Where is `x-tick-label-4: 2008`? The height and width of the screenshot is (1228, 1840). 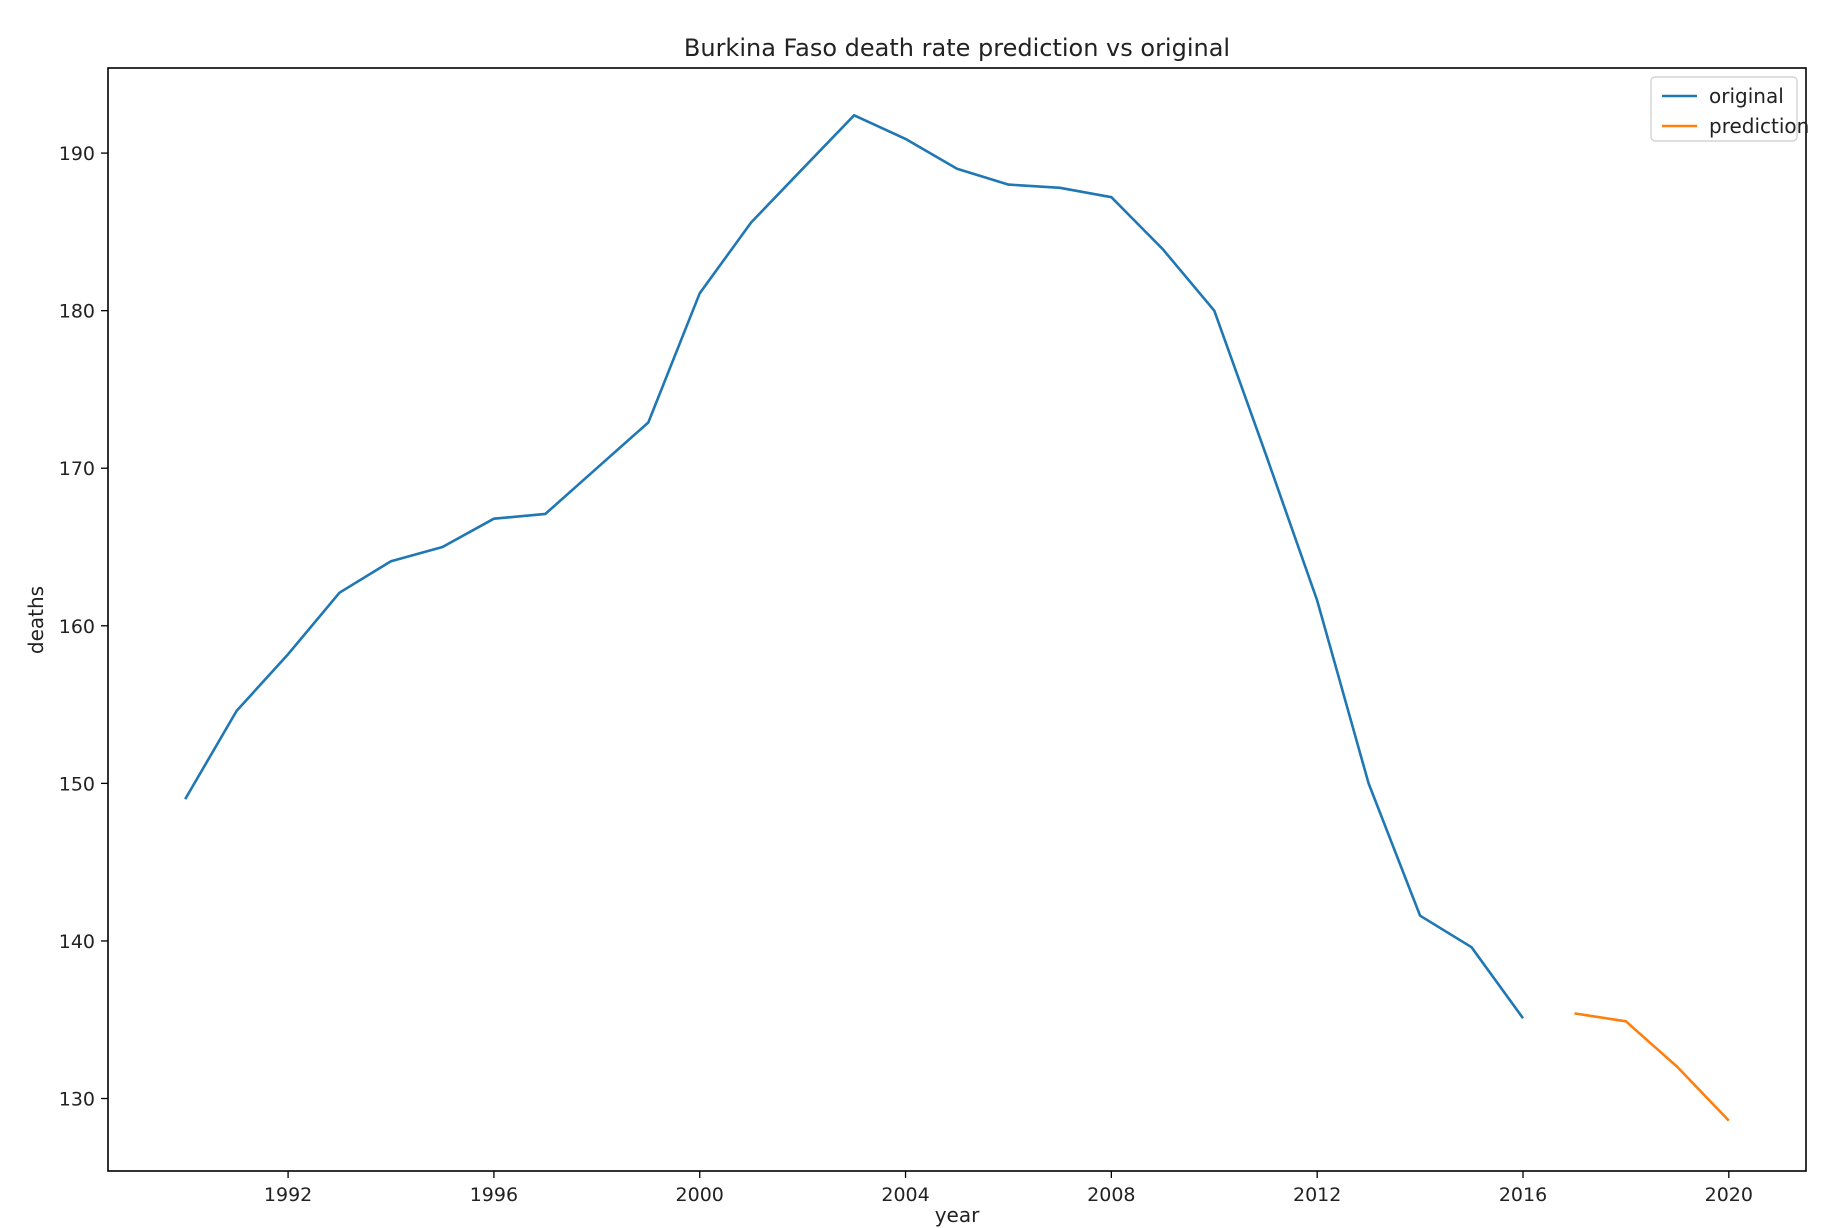
x-tick-label-4: 2008 is located at coordinates (1111, 1195).